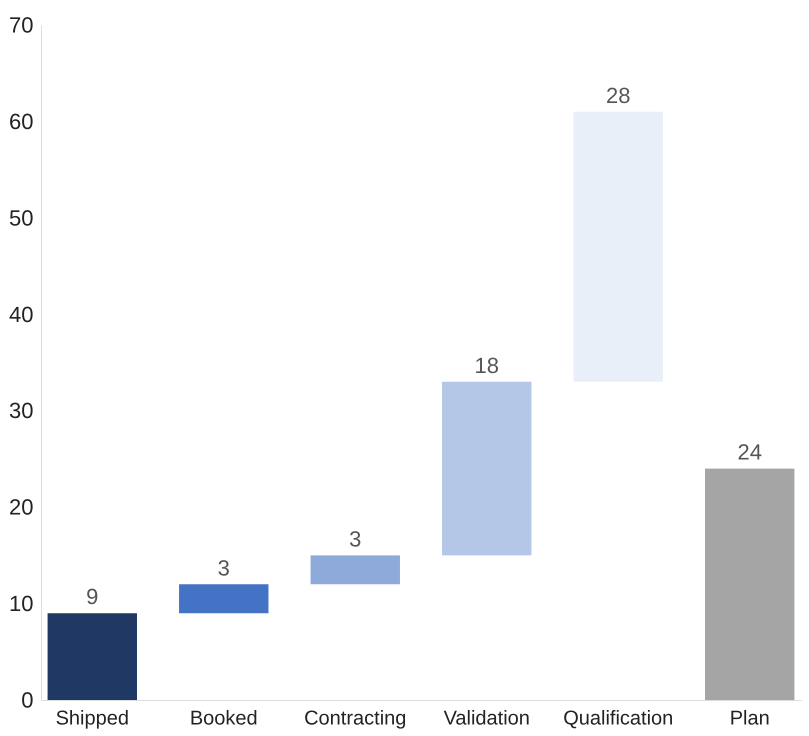  Describe the element at coordinates (21, 121) in the screenshot. I see `y-tick-label: 60` at that location.